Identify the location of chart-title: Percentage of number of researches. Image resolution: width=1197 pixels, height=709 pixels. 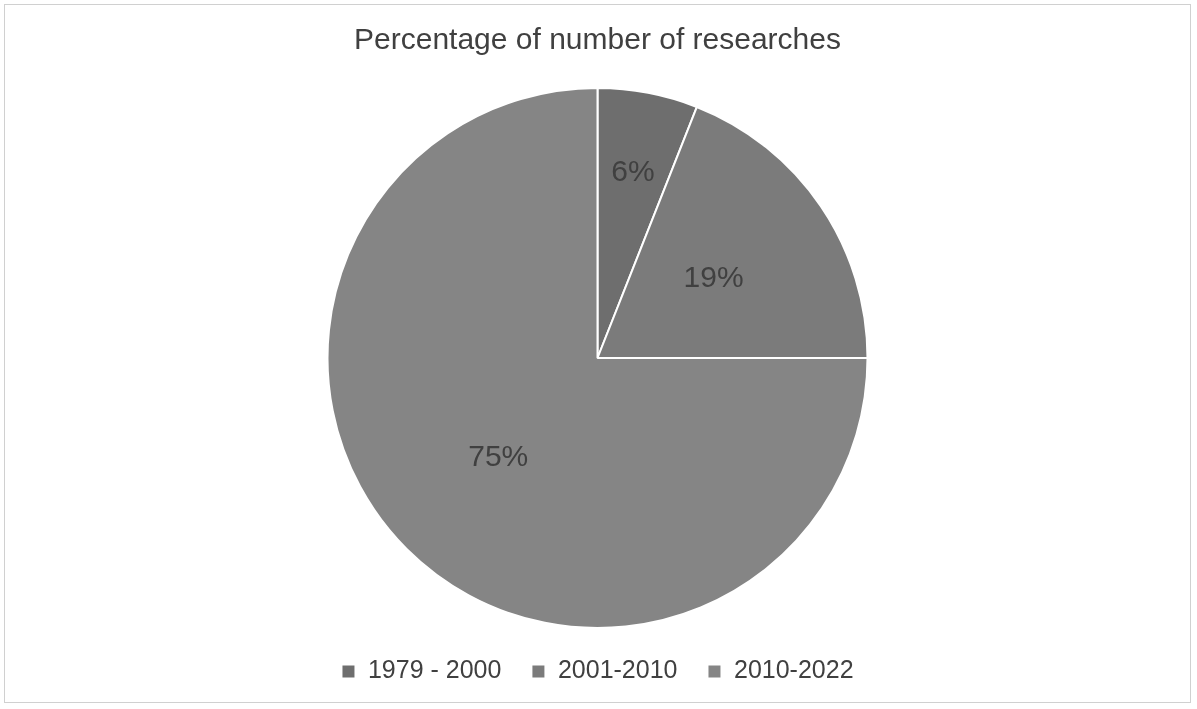
(597, 39).